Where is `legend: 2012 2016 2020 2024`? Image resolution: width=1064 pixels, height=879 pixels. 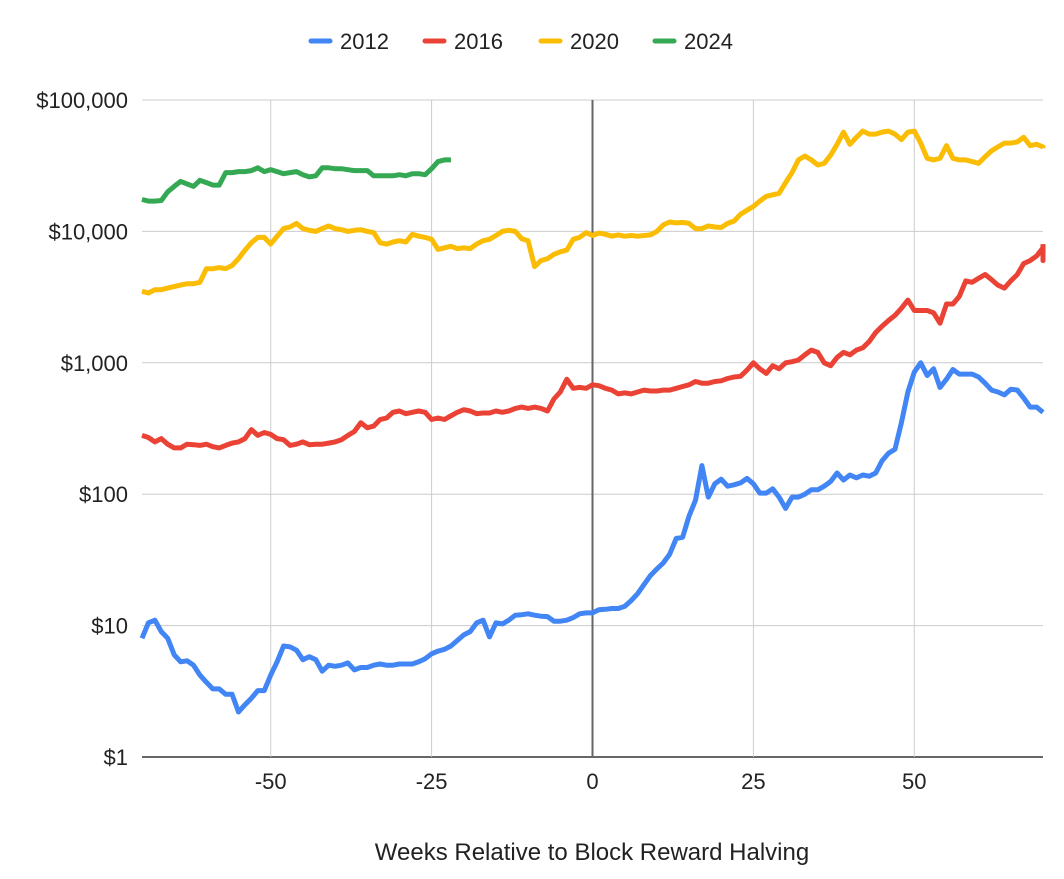 legend: 2012 2016 2020 2024 is located at coordinates (520, 41).